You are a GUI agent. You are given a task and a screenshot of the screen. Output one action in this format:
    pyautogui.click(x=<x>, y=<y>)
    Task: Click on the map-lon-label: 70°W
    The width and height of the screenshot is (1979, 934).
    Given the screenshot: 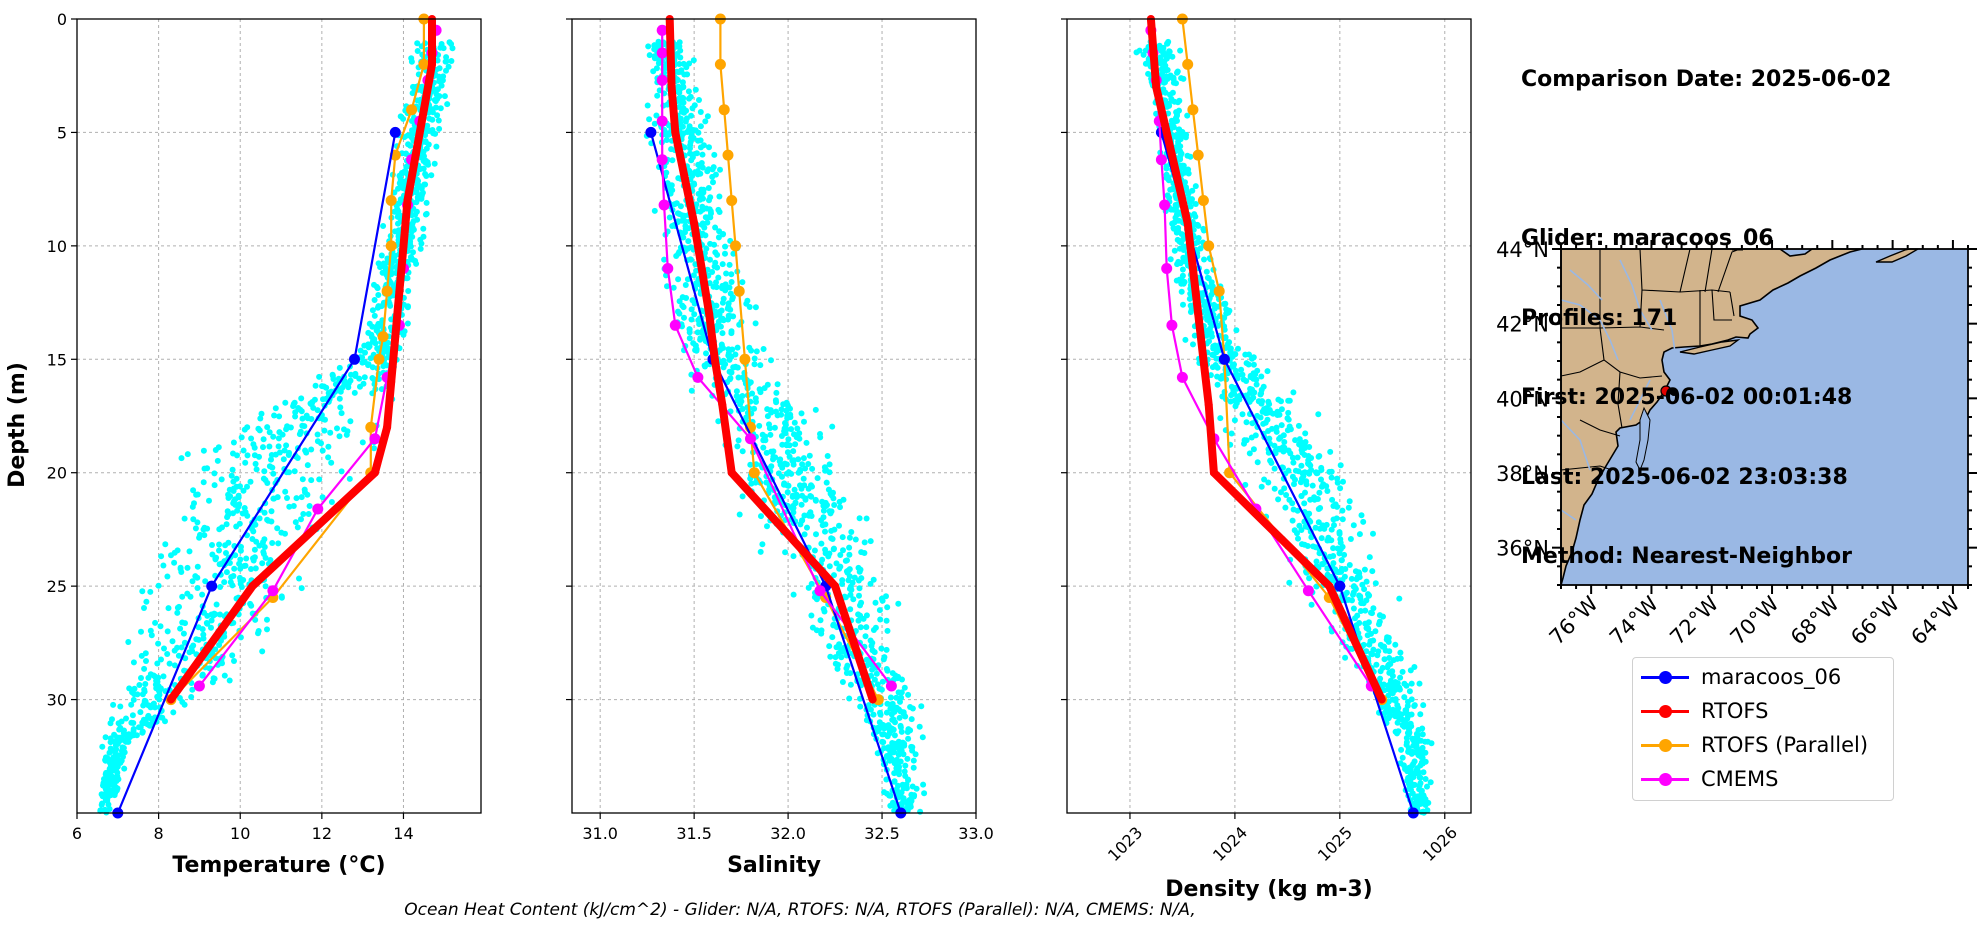 What is the action you would take?
    pyautogui.click(x=1755, y=620)
    